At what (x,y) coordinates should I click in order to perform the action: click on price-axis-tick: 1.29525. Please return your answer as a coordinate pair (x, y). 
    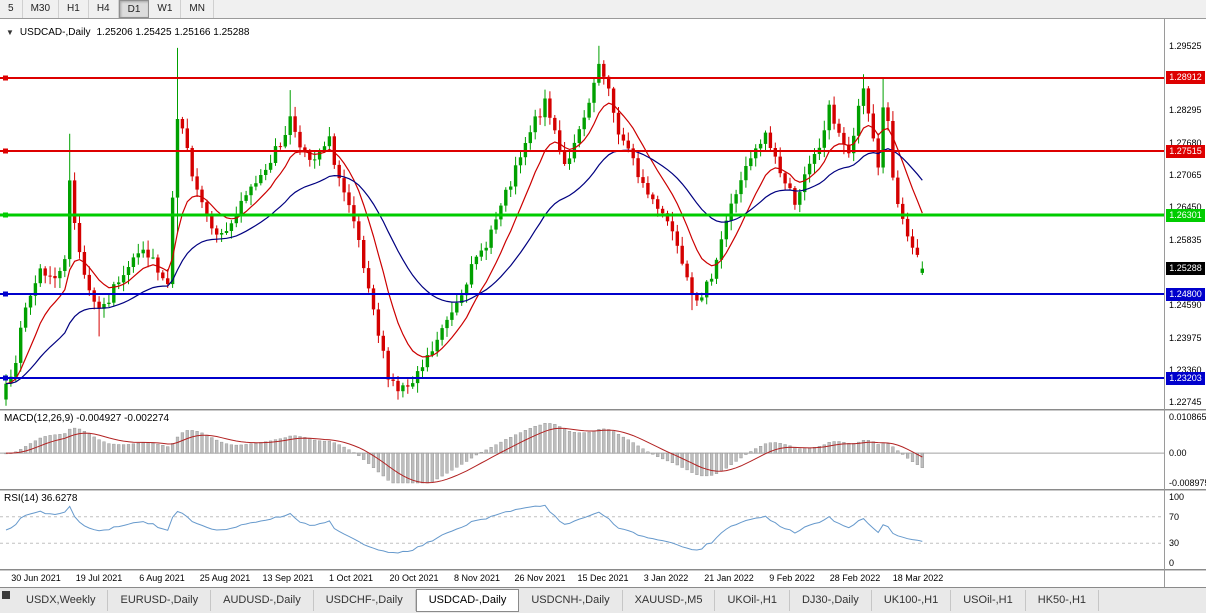
    Looking at the image, I should click on (1185, 45).